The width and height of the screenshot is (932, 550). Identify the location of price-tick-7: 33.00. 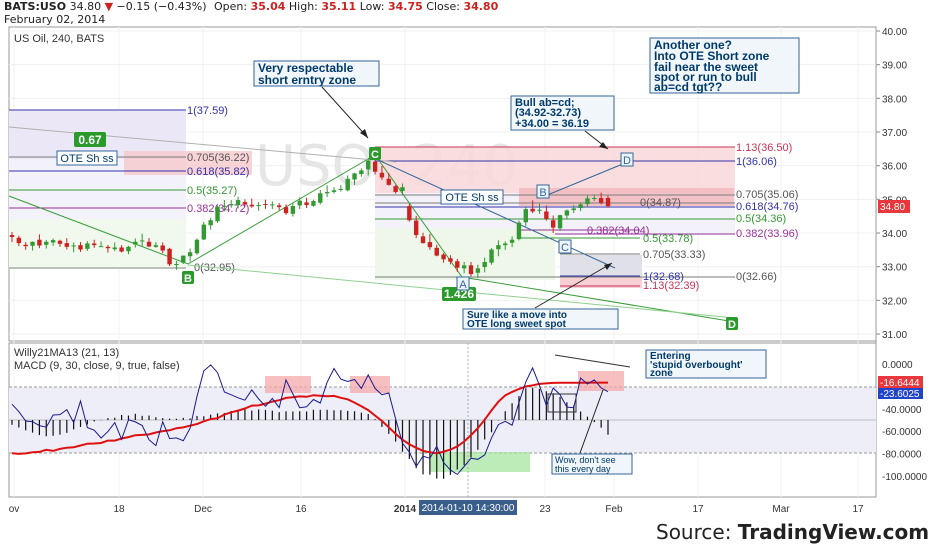
(894, 268).